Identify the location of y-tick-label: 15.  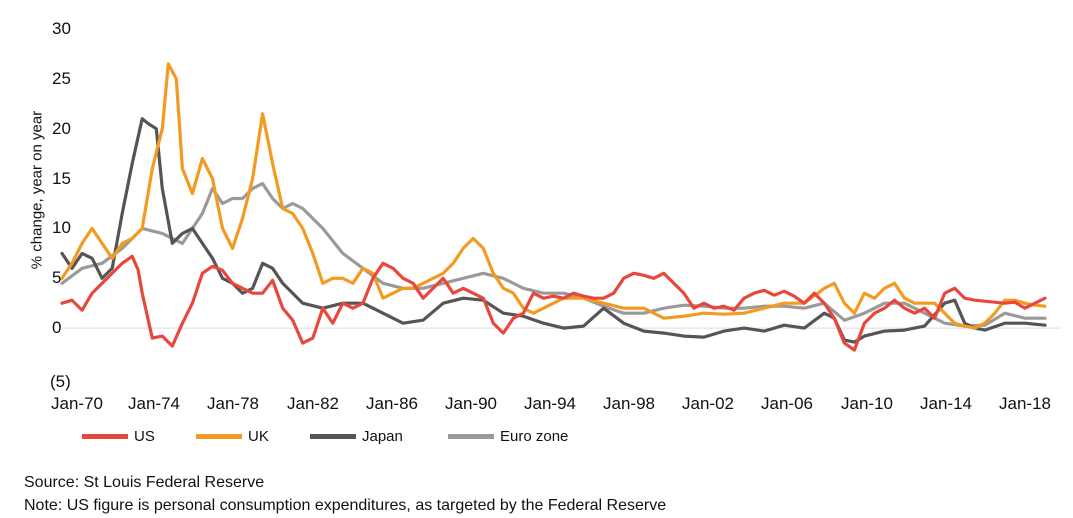
(61, 178).